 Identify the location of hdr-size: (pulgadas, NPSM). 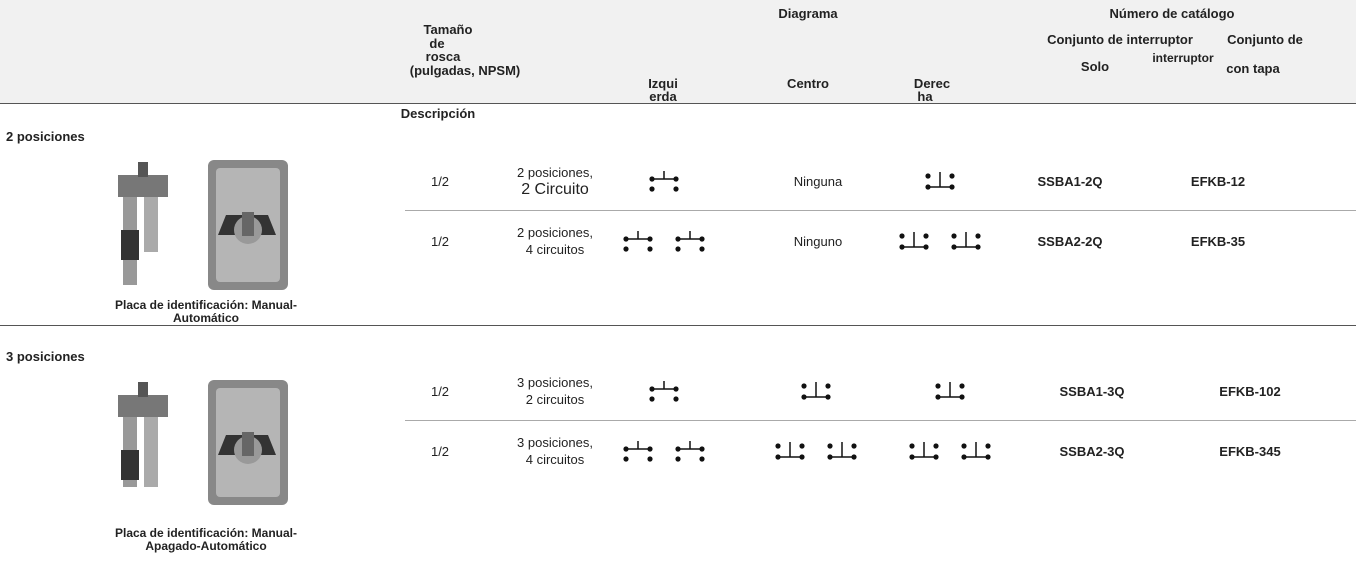
(465, 70).